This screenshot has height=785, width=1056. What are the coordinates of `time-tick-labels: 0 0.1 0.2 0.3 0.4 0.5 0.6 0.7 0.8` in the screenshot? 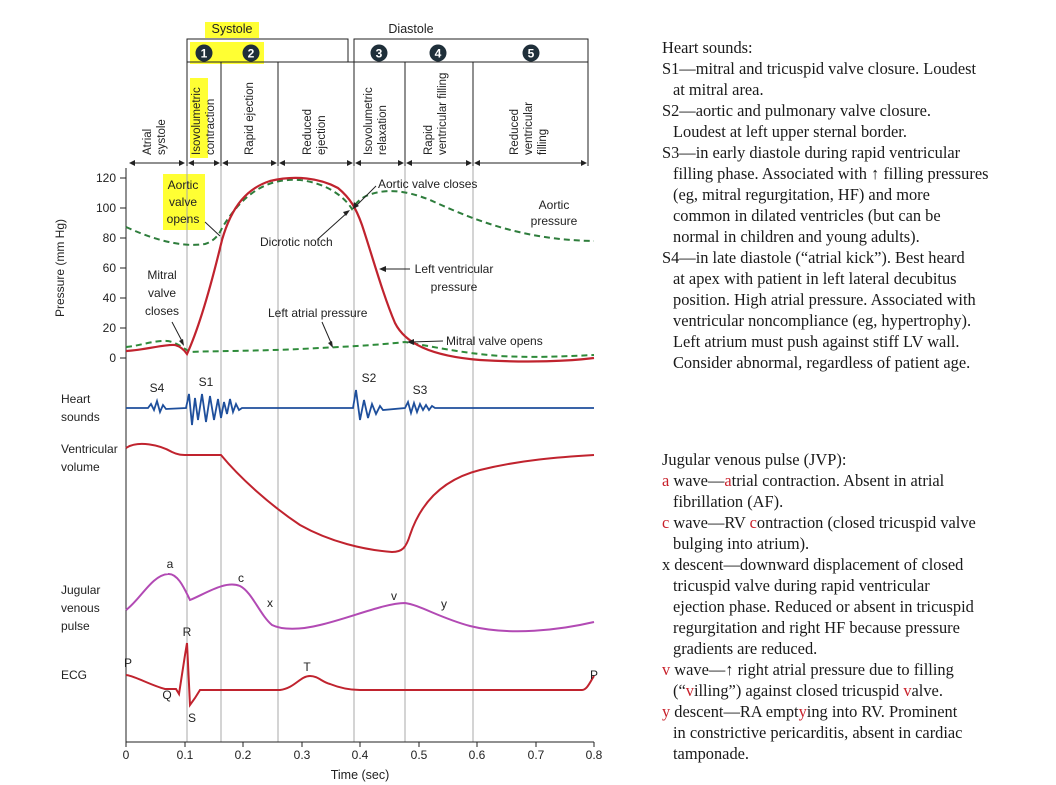 It's located at (363, 755).